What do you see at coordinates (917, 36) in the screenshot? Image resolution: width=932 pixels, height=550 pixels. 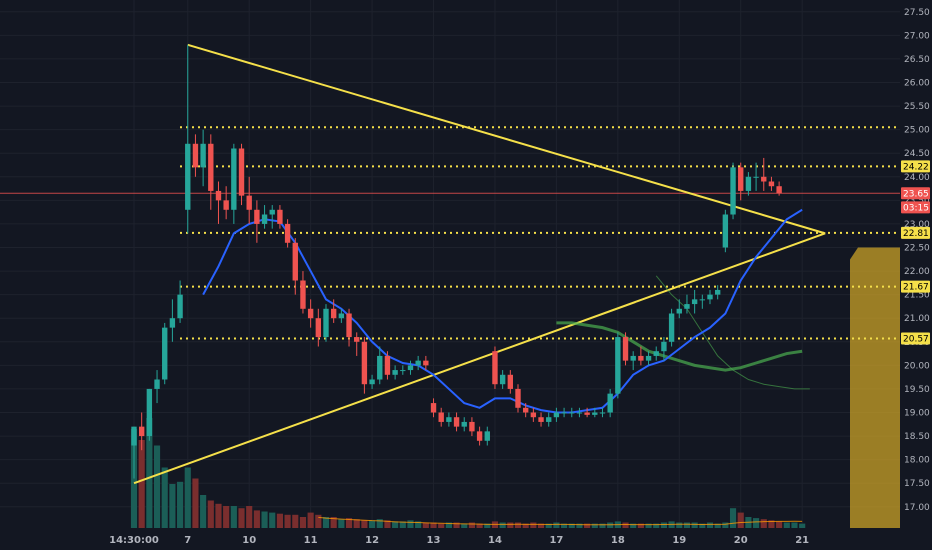 I see `y-tick-label: 27.00` at bounding box center [917, 36].